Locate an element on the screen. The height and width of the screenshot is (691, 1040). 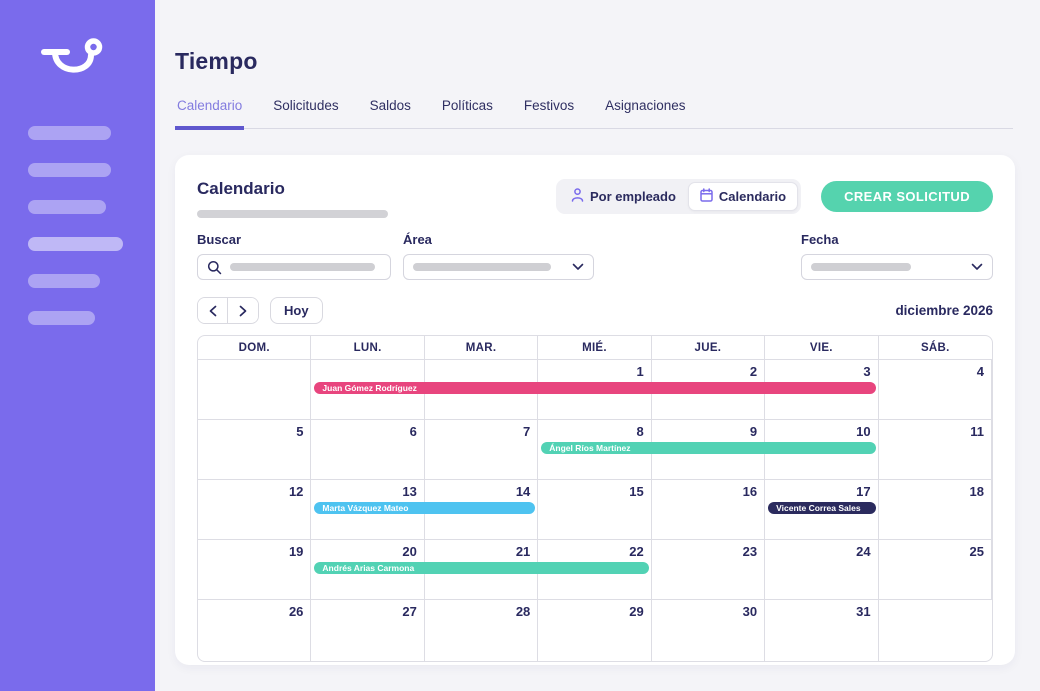
week-row: 1 2 3 4 Juan Gómez Rodríguez is located at coordinates (595, 390).